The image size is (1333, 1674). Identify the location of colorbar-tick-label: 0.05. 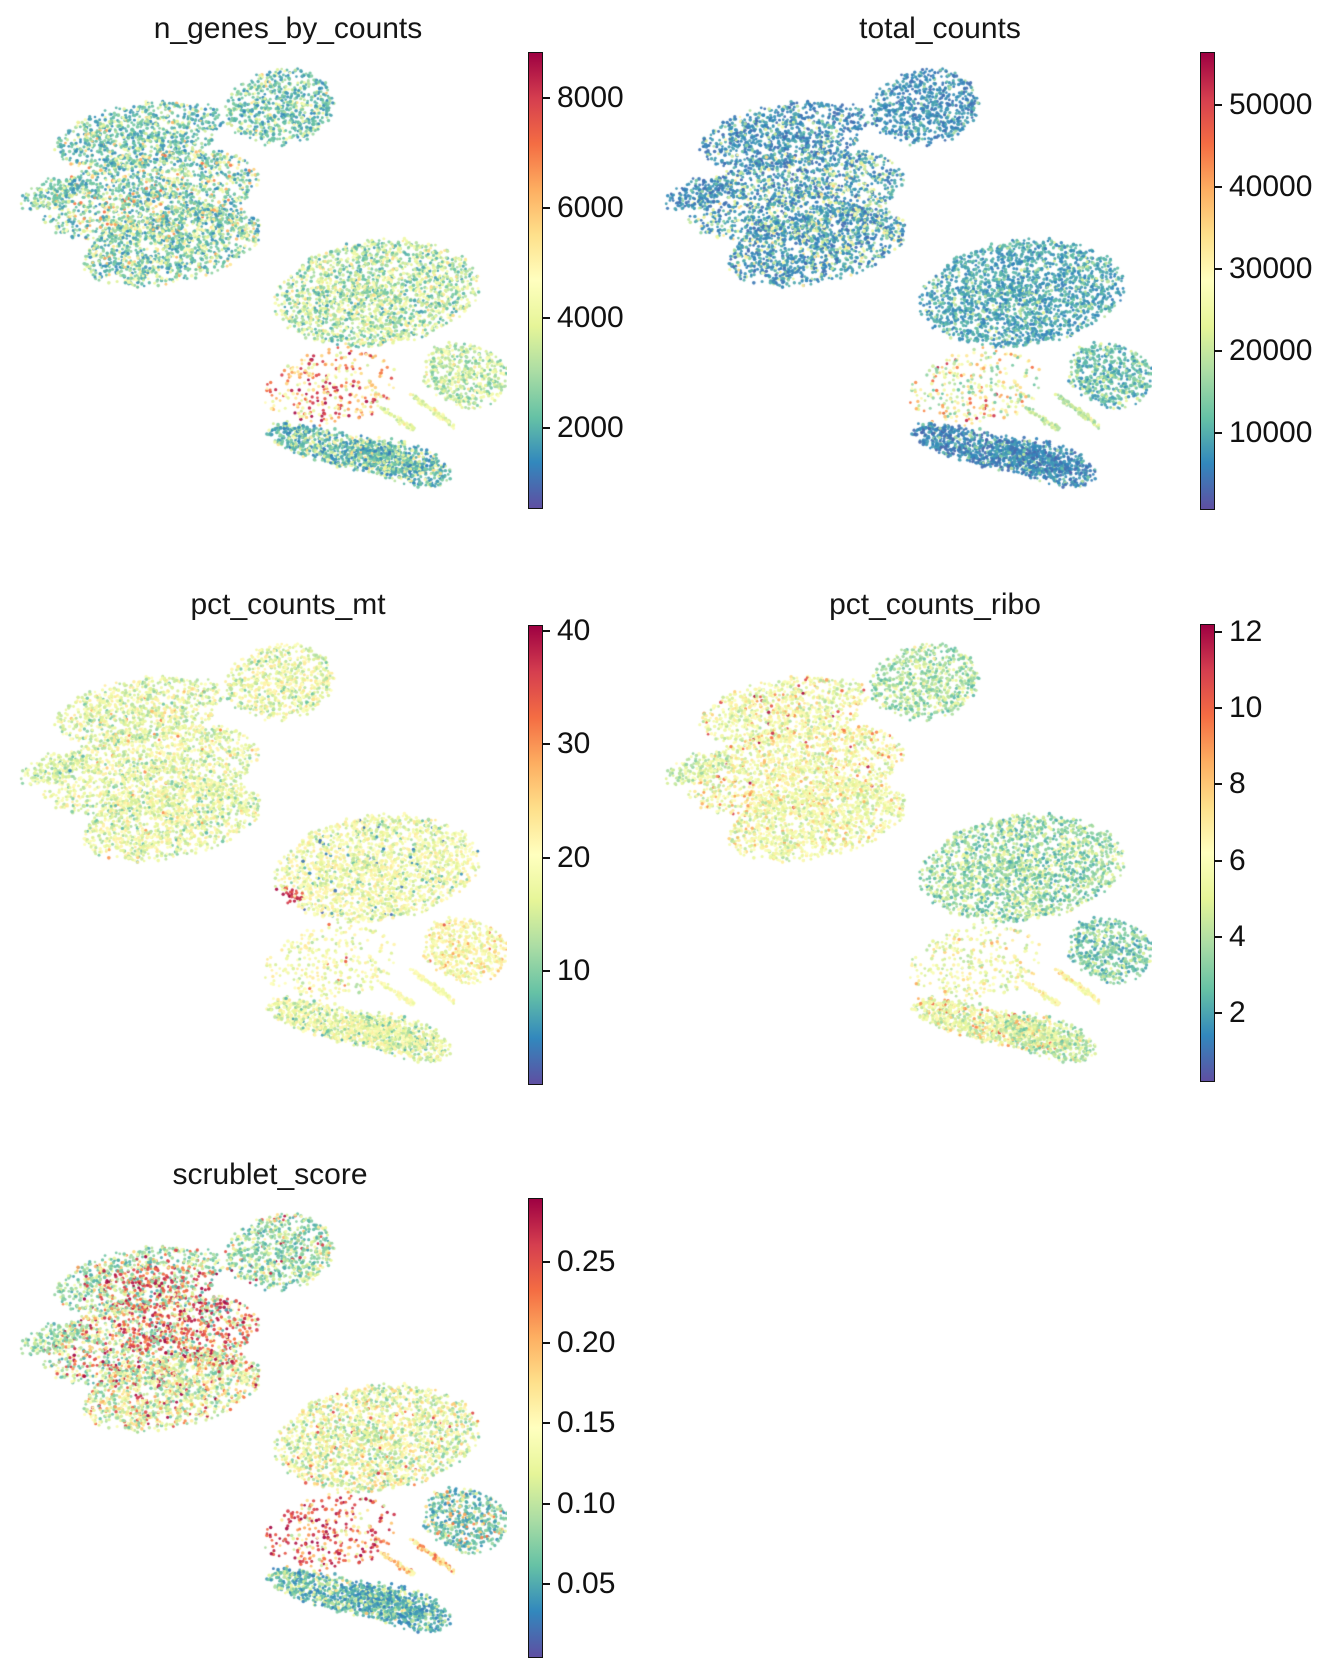
(586, 1583).